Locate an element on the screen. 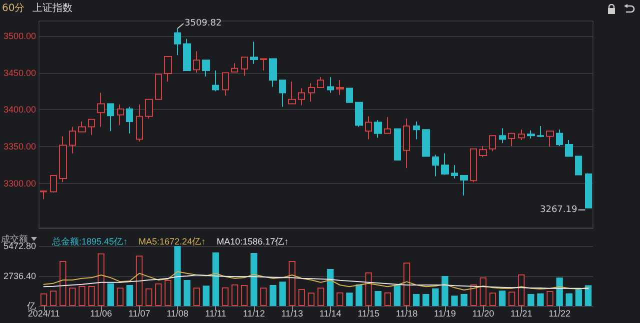  x-tick-label: 11/13 is located at coordinates (292, 313).